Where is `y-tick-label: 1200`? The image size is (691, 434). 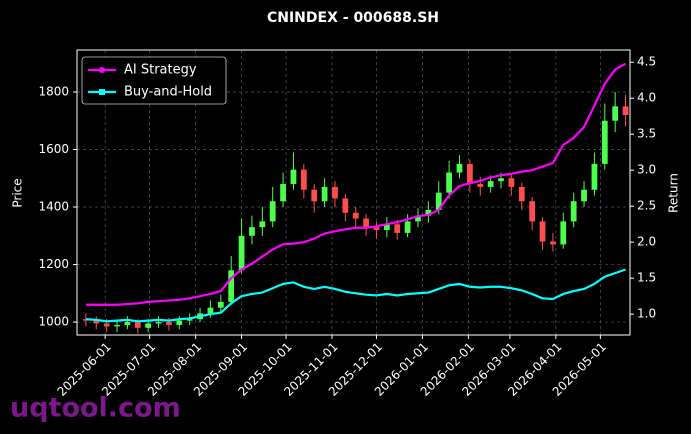 y-tick-label: 1200 is located at coordinates (53, 264).